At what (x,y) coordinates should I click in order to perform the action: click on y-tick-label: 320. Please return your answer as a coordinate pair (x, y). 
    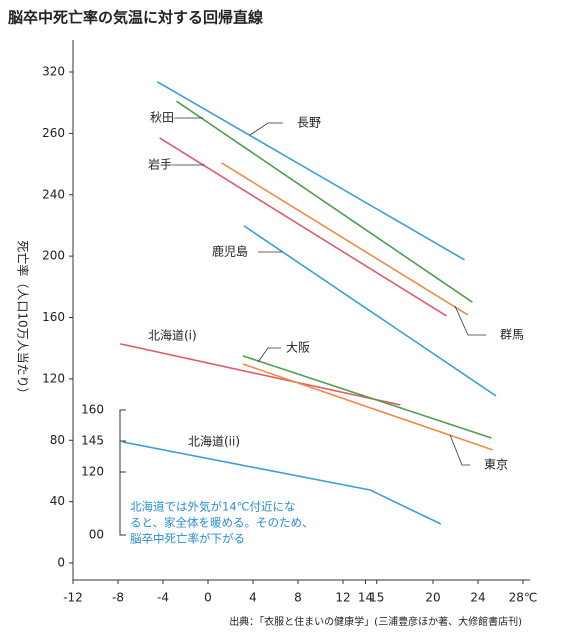
    Looking at the image, I should click on (53, 72).